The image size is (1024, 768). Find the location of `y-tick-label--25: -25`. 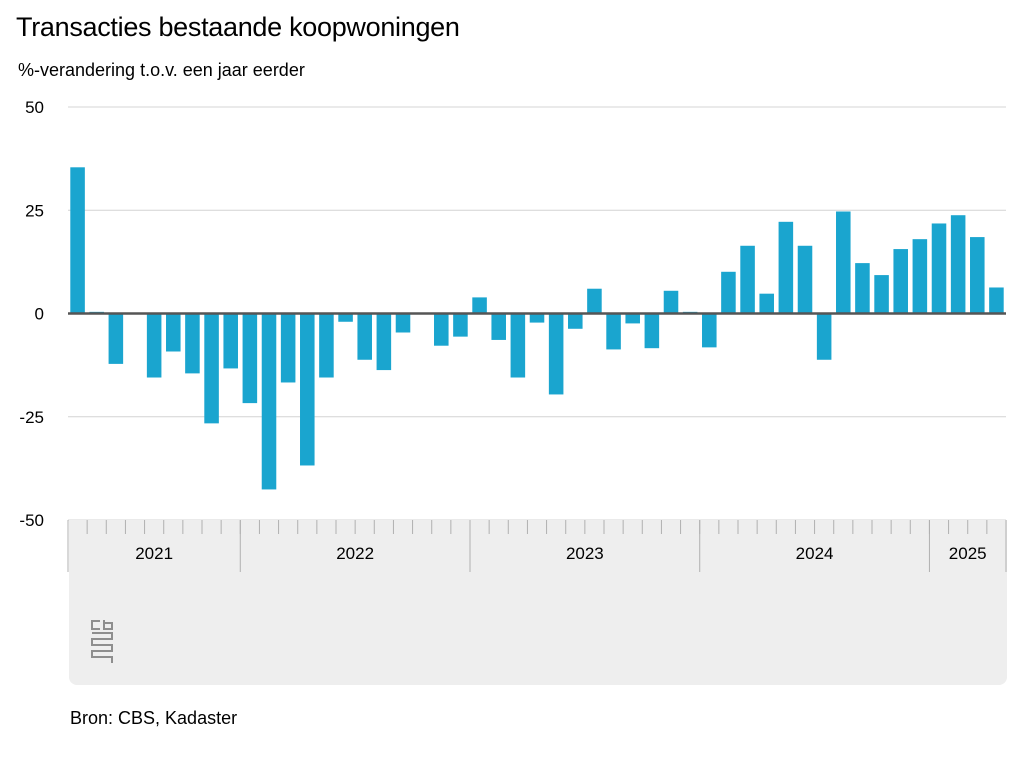

y-tick-label--25: -25 is located at coordinates (31, 417).